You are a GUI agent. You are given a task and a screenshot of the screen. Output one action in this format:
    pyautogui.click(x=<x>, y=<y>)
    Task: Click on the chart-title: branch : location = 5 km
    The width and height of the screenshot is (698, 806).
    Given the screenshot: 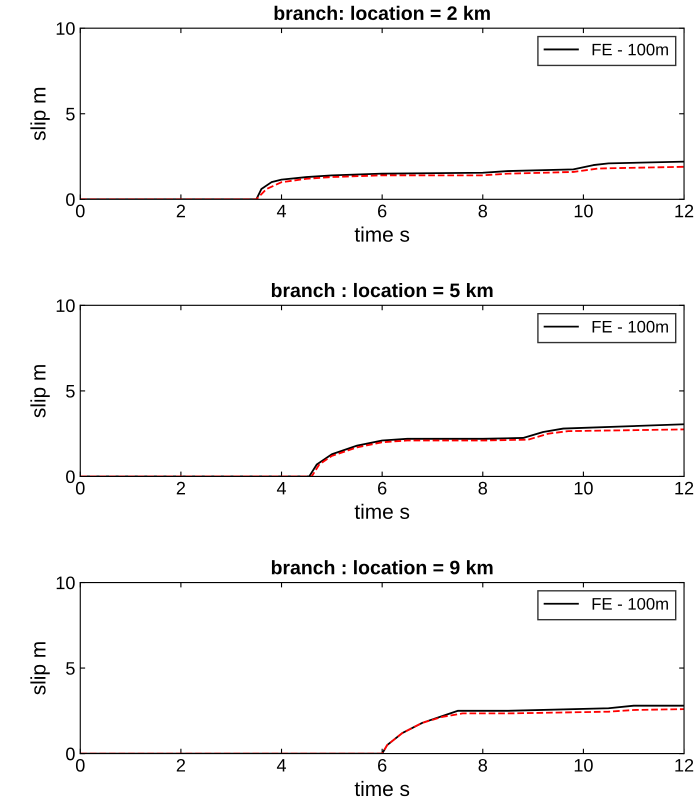 What is the action you would take?
    pyautogui.click(x=382, y=290)
    